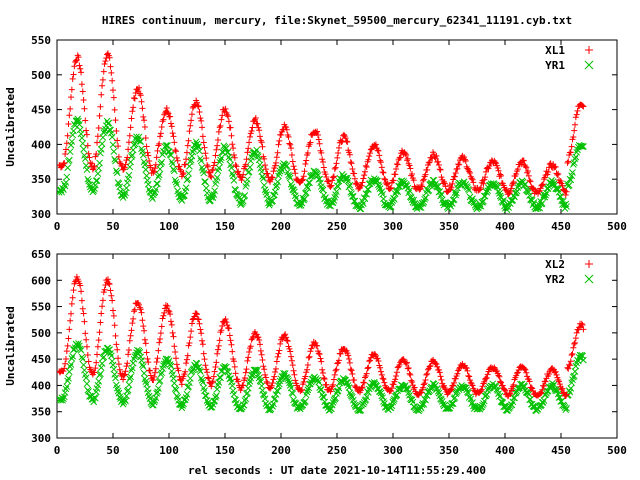  I want to click on x-tick-label: 50, so click(112, 450).